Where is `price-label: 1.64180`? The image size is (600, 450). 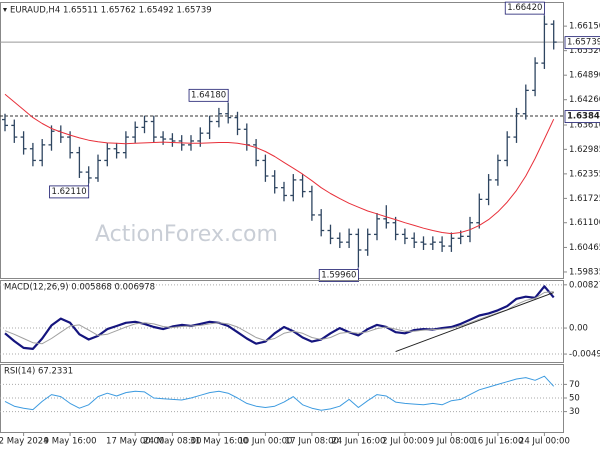 price-label: 1.64180 is located at coordinates (208, 95).